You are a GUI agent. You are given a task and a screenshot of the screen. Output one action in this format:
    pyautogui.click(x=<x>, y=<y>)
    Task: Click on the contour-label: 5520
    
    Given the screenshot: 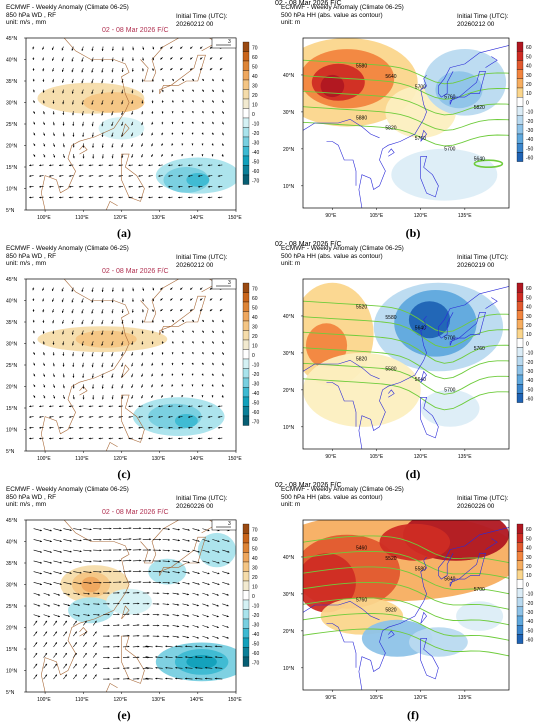 What is the action you would take?
    pyautogui.click(x=390, y=559)
    